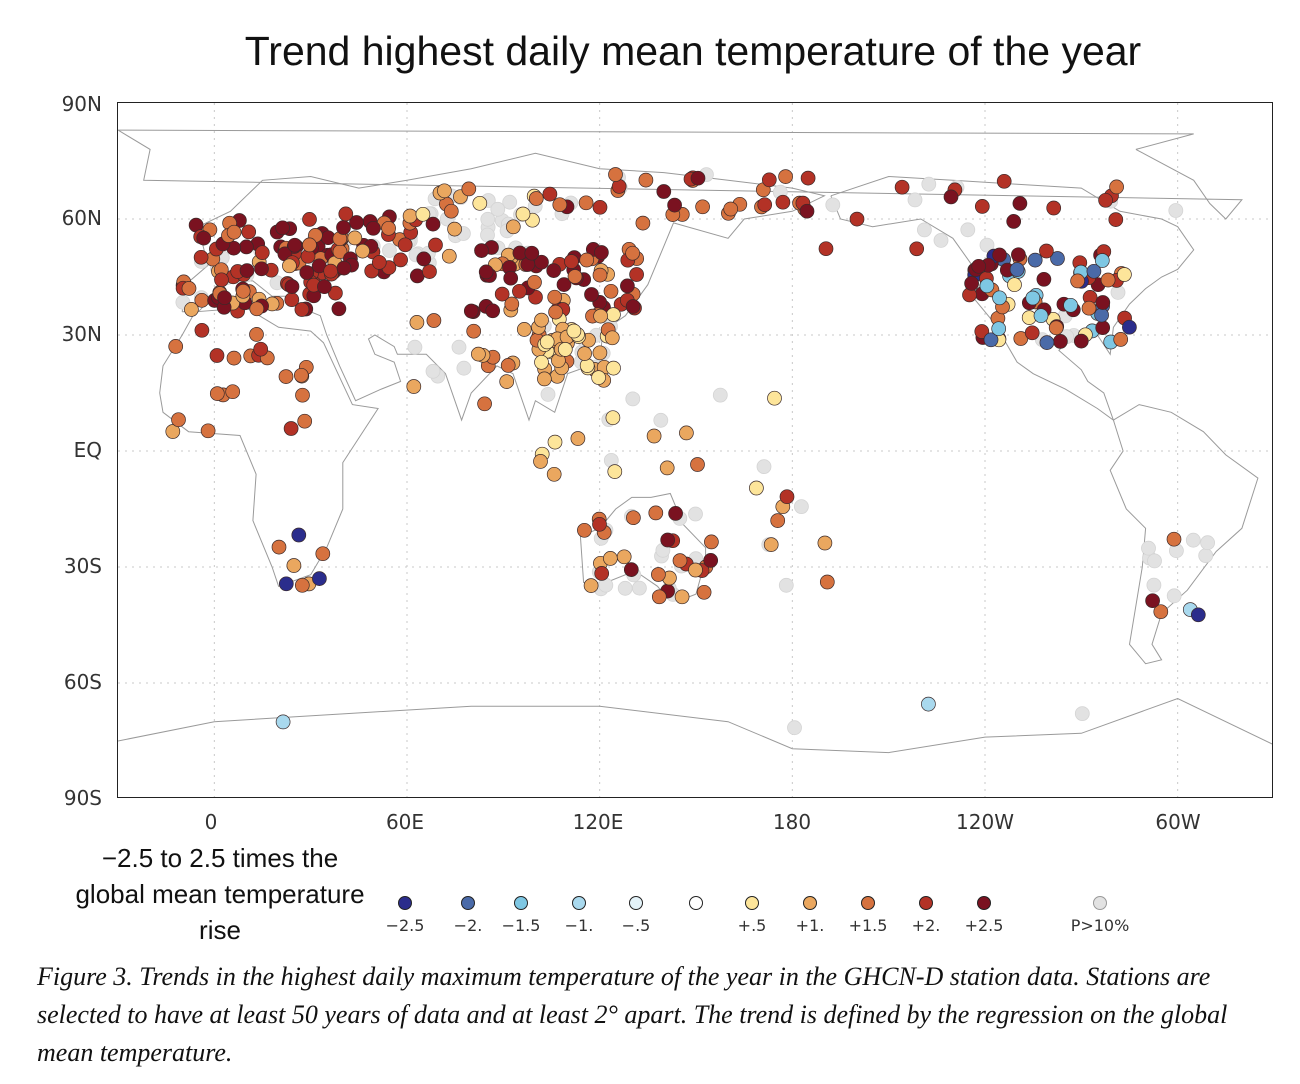 Image resolution: width=1300 pixels, height=1084 pixels. Describe the element at coordinates (810, 925) in the screenshot. I see `legend-label: +1.` at that location.